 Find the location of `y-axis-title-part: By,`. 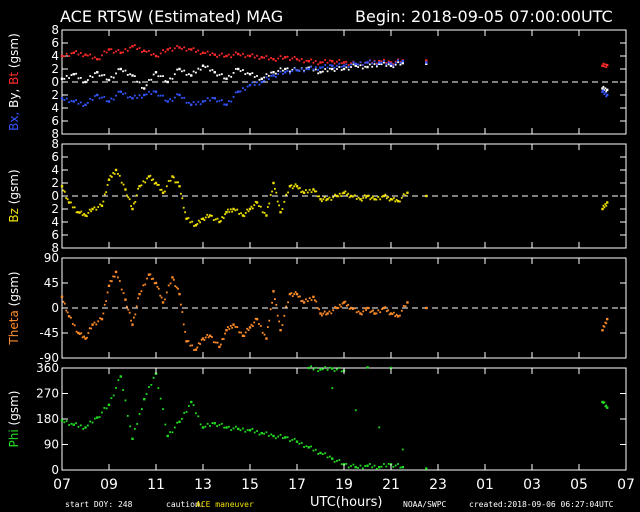

y-axis-title-part: By, is located at coordinates (14, 100).